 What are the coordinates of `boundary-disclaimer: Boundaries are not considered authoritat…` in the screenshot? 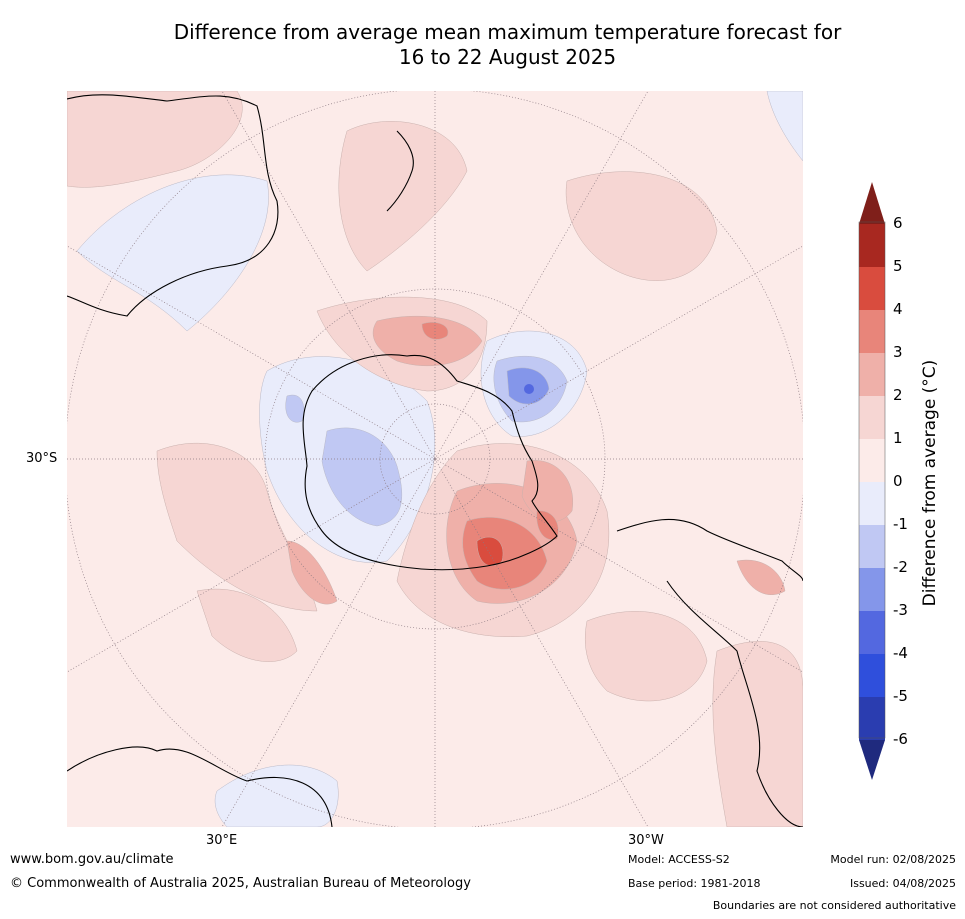 It's located at (834, 905).